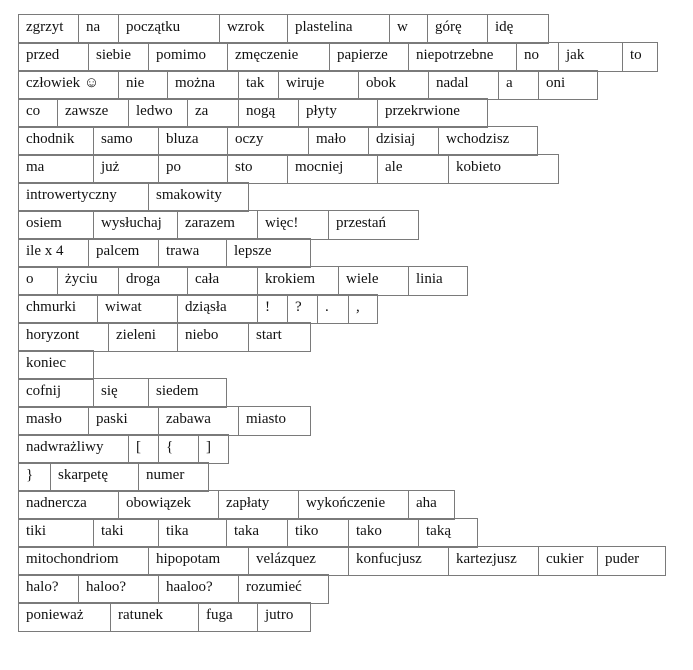 The height and width of the screenshot is (670, 693). Describe the element at coordinates (198, 197) in the screenshot. I see `word-cell: smakowity` at that location.